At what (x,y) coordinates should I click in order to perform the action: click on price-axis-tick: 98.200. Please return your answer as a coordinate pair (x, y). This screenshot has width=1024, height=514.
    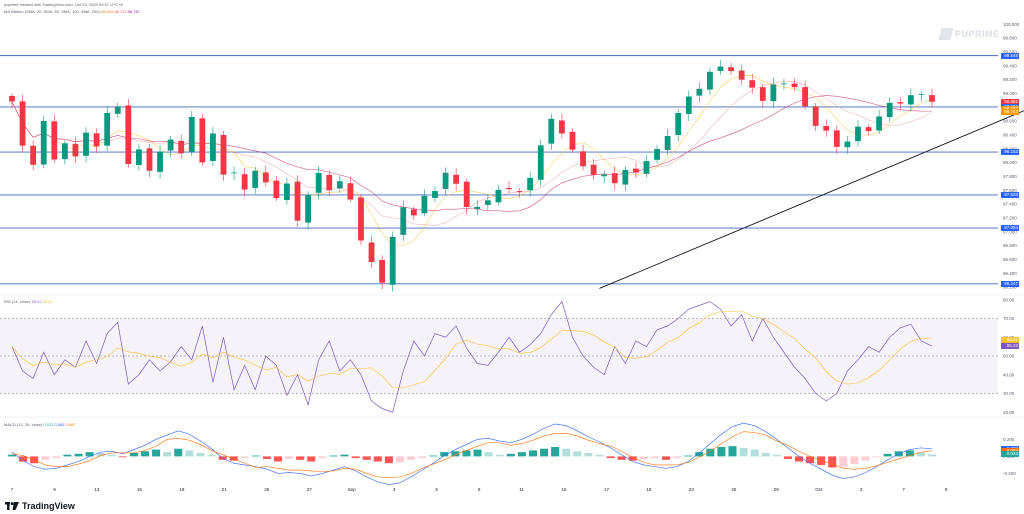
    Looking at the image, I should click on (1010, 148).